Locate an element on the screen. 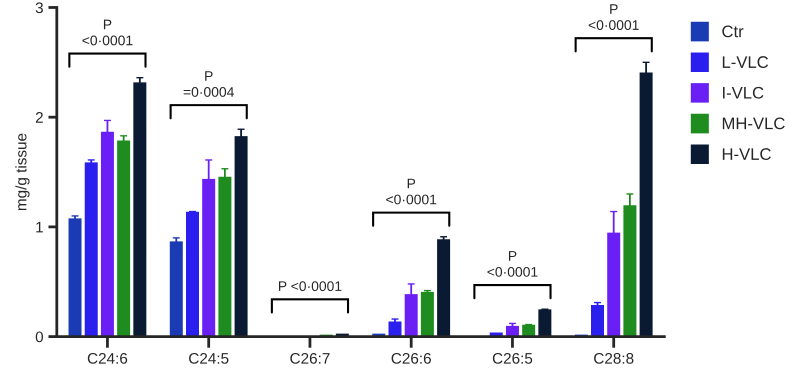 The height and width of the screenshot is (374, 789). legend-label: Ctr is located at coordinates (733, 32).